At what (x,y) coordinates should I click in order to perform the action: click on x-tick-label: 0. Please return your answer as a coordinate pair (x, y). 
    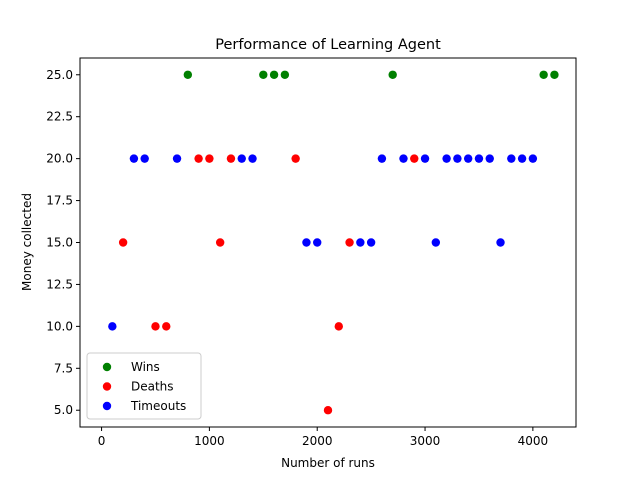
    Looking at the image, I should click on (102, 441).